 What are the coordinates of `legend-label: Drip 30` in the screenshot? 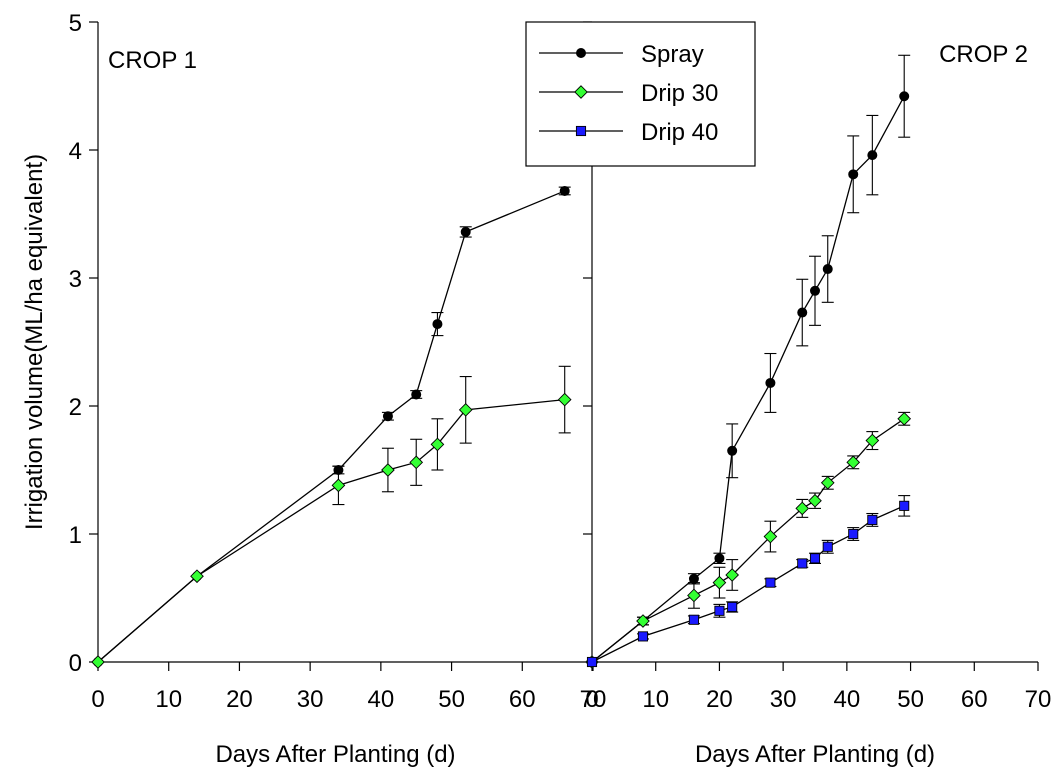 It's located at (679, 93).